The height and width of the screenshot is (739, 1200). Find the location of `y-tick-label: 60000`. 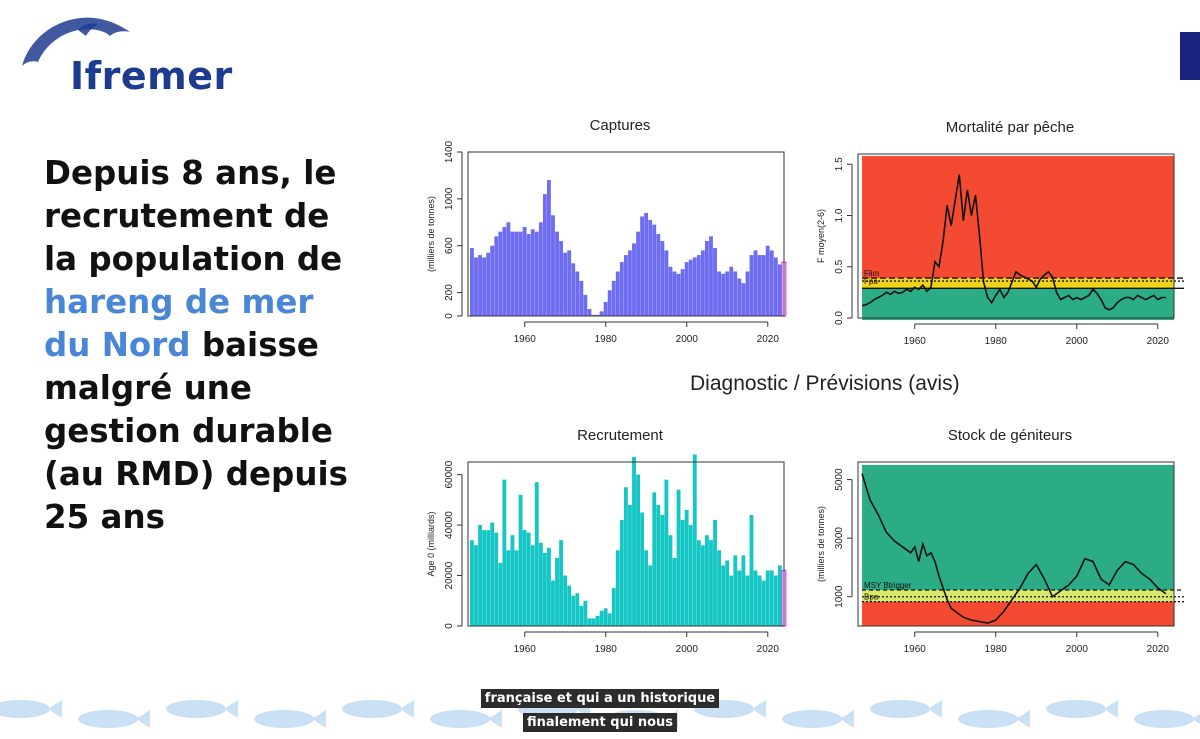

y-tick-label: 60000 is located at coordinates (449, 474).